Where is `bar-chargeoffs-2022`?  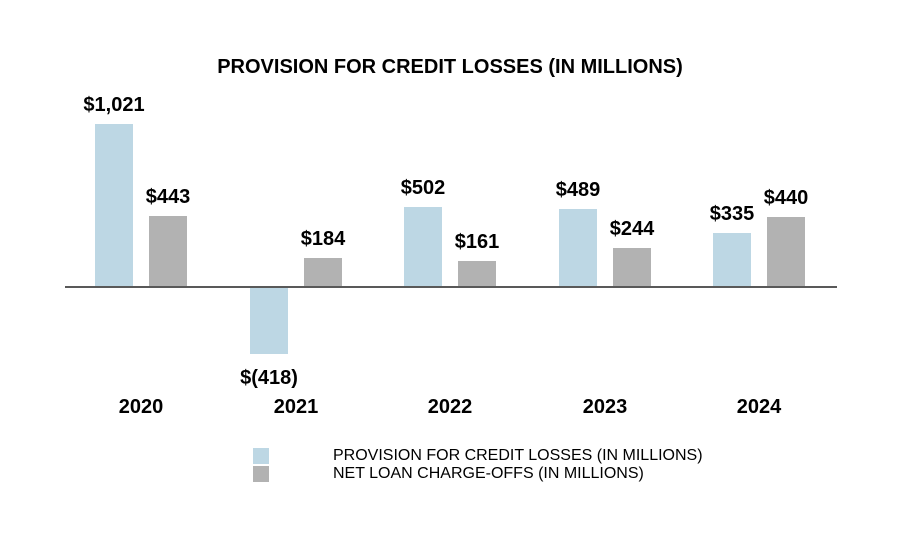
bar-chargeoffs-2022 is located at coordinates (477, 274).